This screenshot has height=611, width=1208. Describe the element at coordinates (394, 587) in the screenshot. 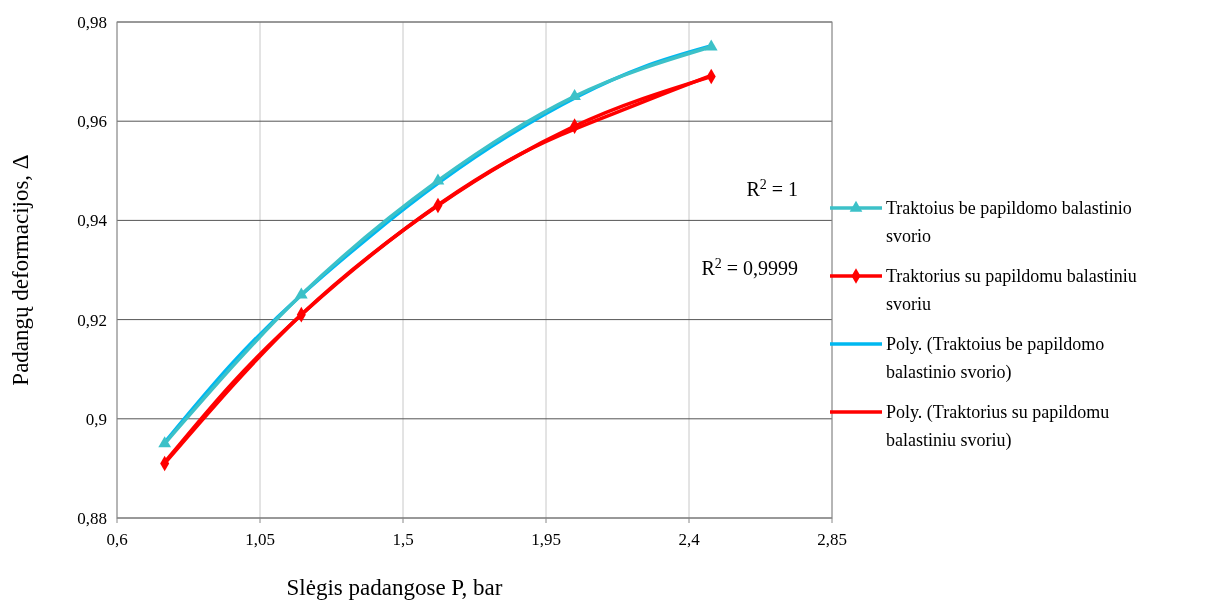

I see `x-axis-title: Slėgis padangose P, bar` at that location.